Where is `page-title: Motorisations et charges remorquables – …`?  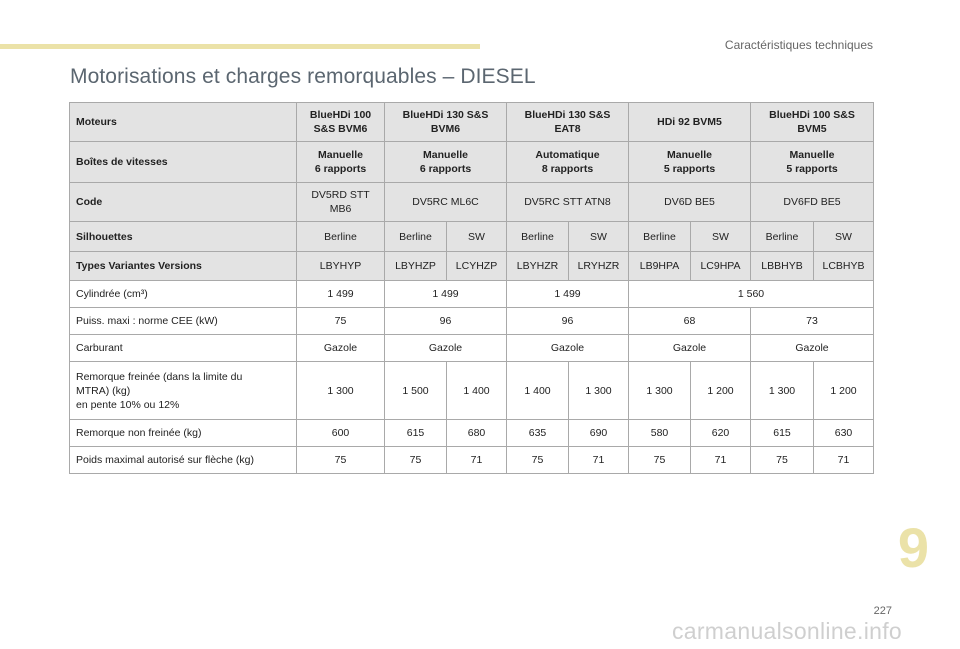
page-title: Motorisations et charges remorquables – … is located at coordinates (303, 76).